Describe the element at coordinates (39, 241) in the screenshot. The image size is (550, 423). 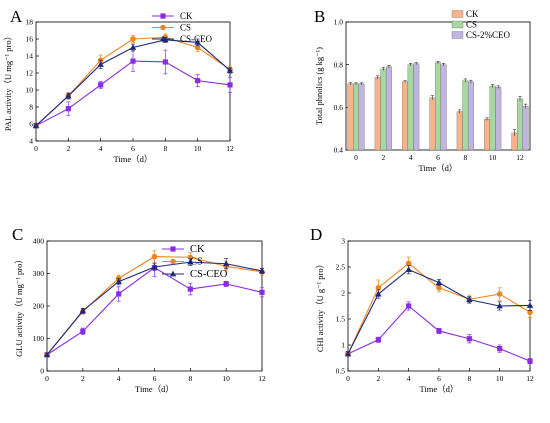
I see `y-tick-label: 400` at that location.